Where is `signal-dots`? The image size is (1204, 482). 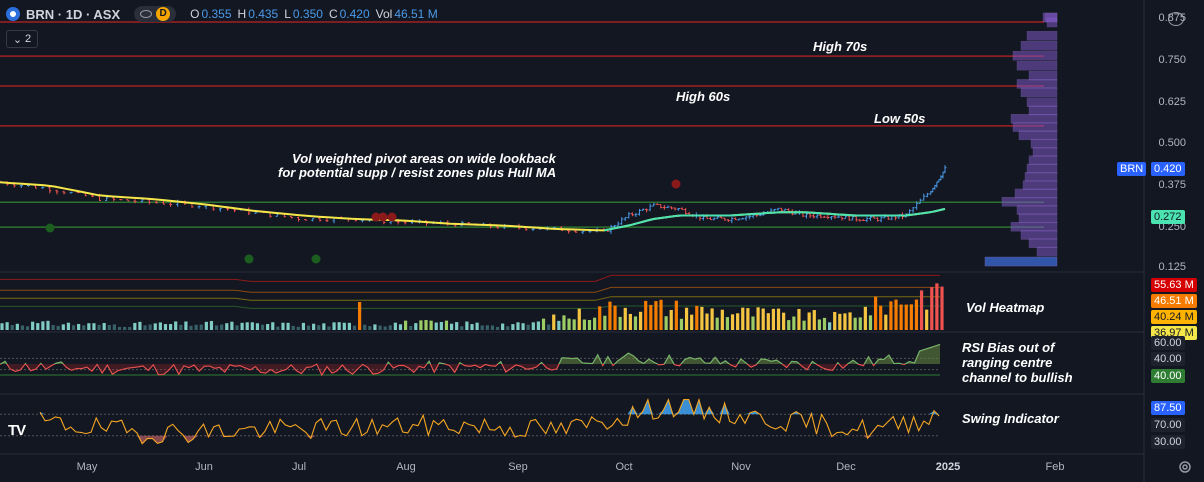
signal-dots is located at coordinates (363, 221).